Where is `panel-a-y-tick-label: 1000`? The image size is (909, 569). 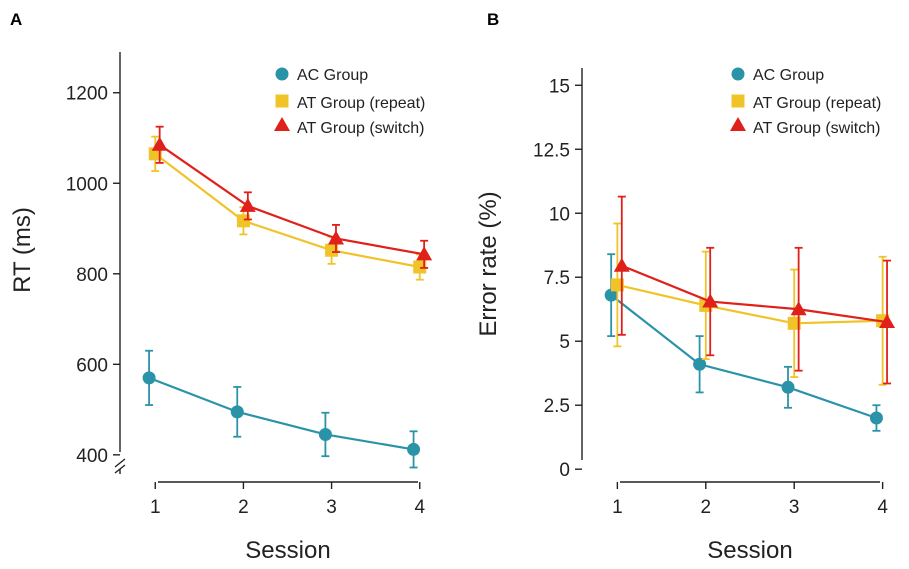
panel-a-y-tick-label: 1000 is located at coordinates (87, 184).